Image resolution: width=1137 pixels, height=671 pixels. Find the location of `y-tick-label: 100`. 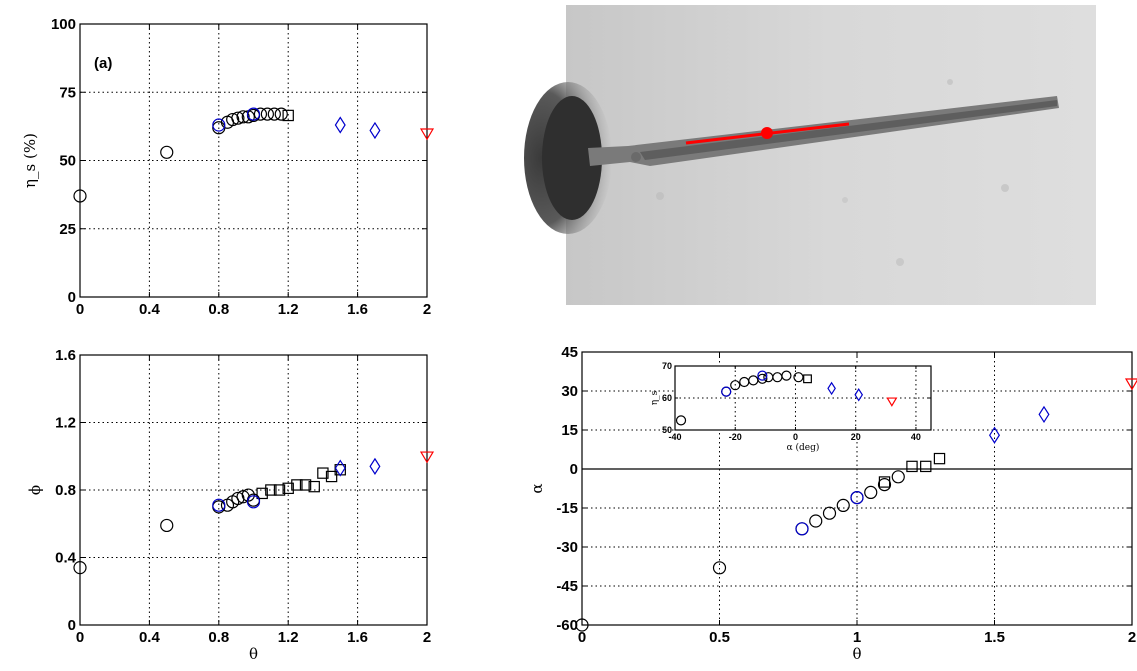

y-tick-label: 100 is located at coordinates (63, 24).